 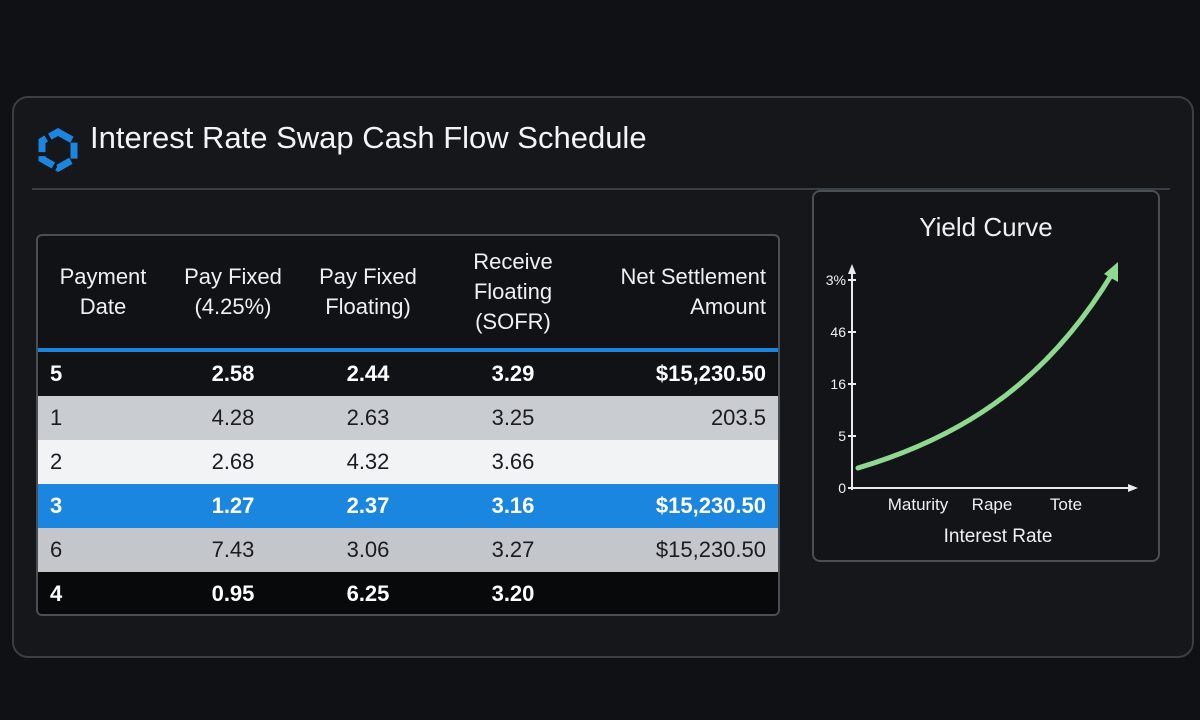 What do you see at coordinates (233, 505) in the screenshot?
I see `table-cell: 1.27` at bounding box center [233, 505].